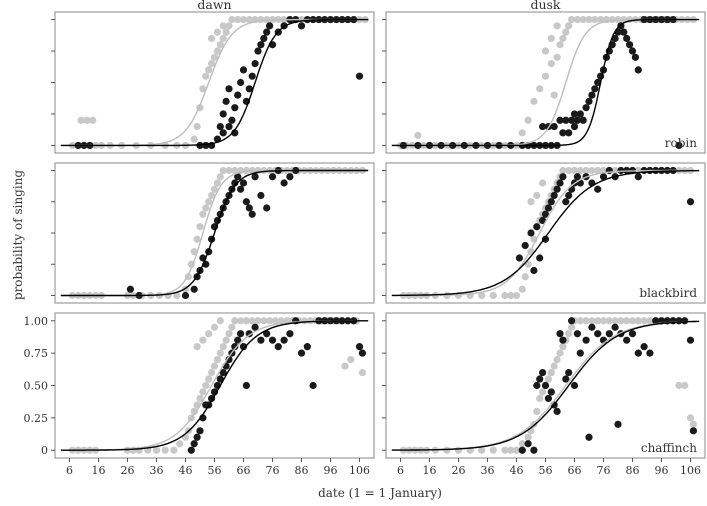 This screenshot has width=707, height=506. Describe the element at coordinates (681, 143) in the screenshot. I see `species-label-robin: robin` at that location.